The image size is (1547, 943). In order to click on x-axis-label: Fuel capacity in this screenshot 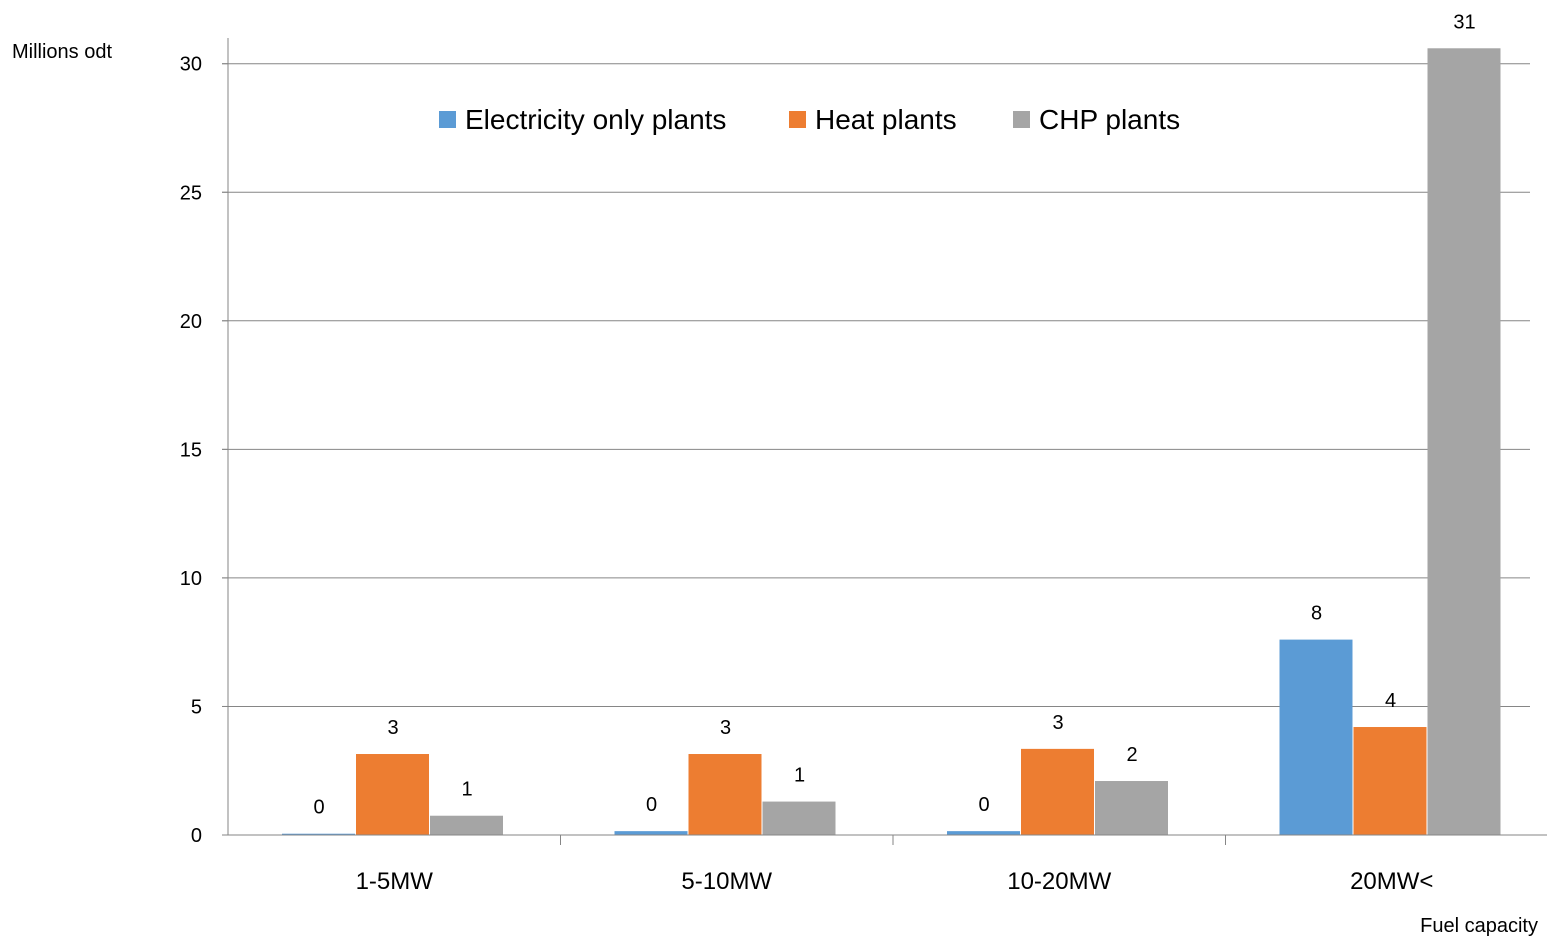, I will do `click(1479, 926)`.